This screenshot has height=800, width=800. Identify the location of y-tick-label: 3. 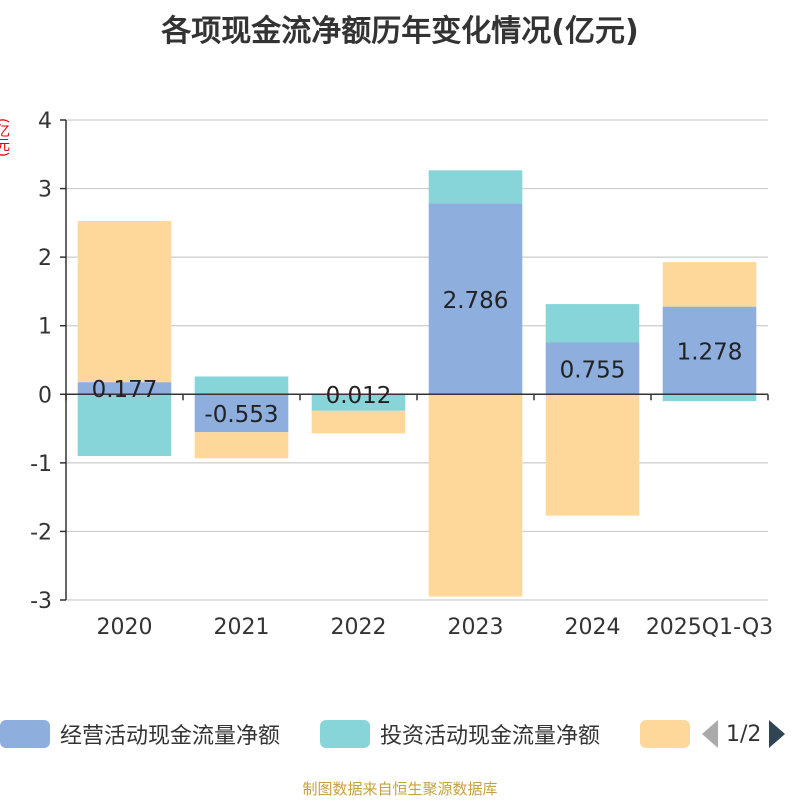
(45, 190).